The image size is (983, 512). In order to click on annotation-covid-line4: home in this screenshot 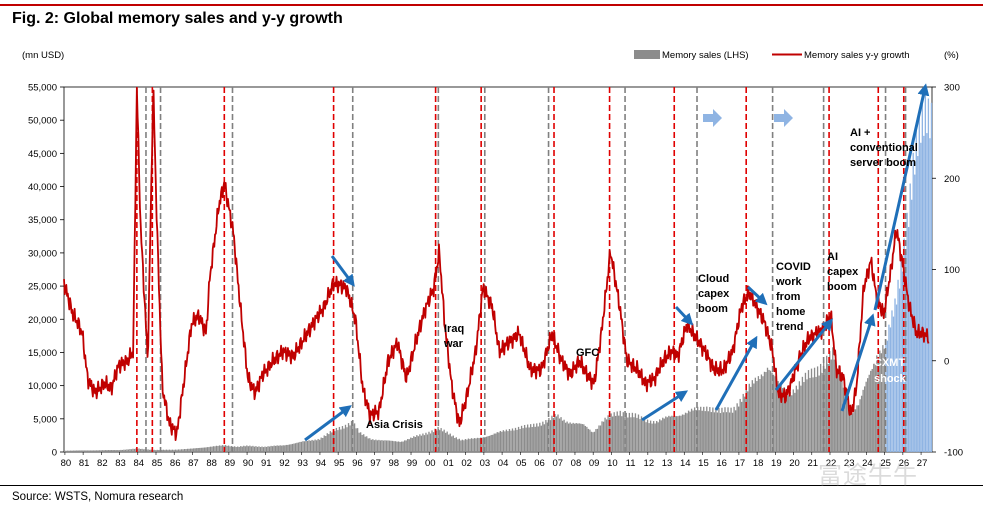, I will do `click(790, 312)`.